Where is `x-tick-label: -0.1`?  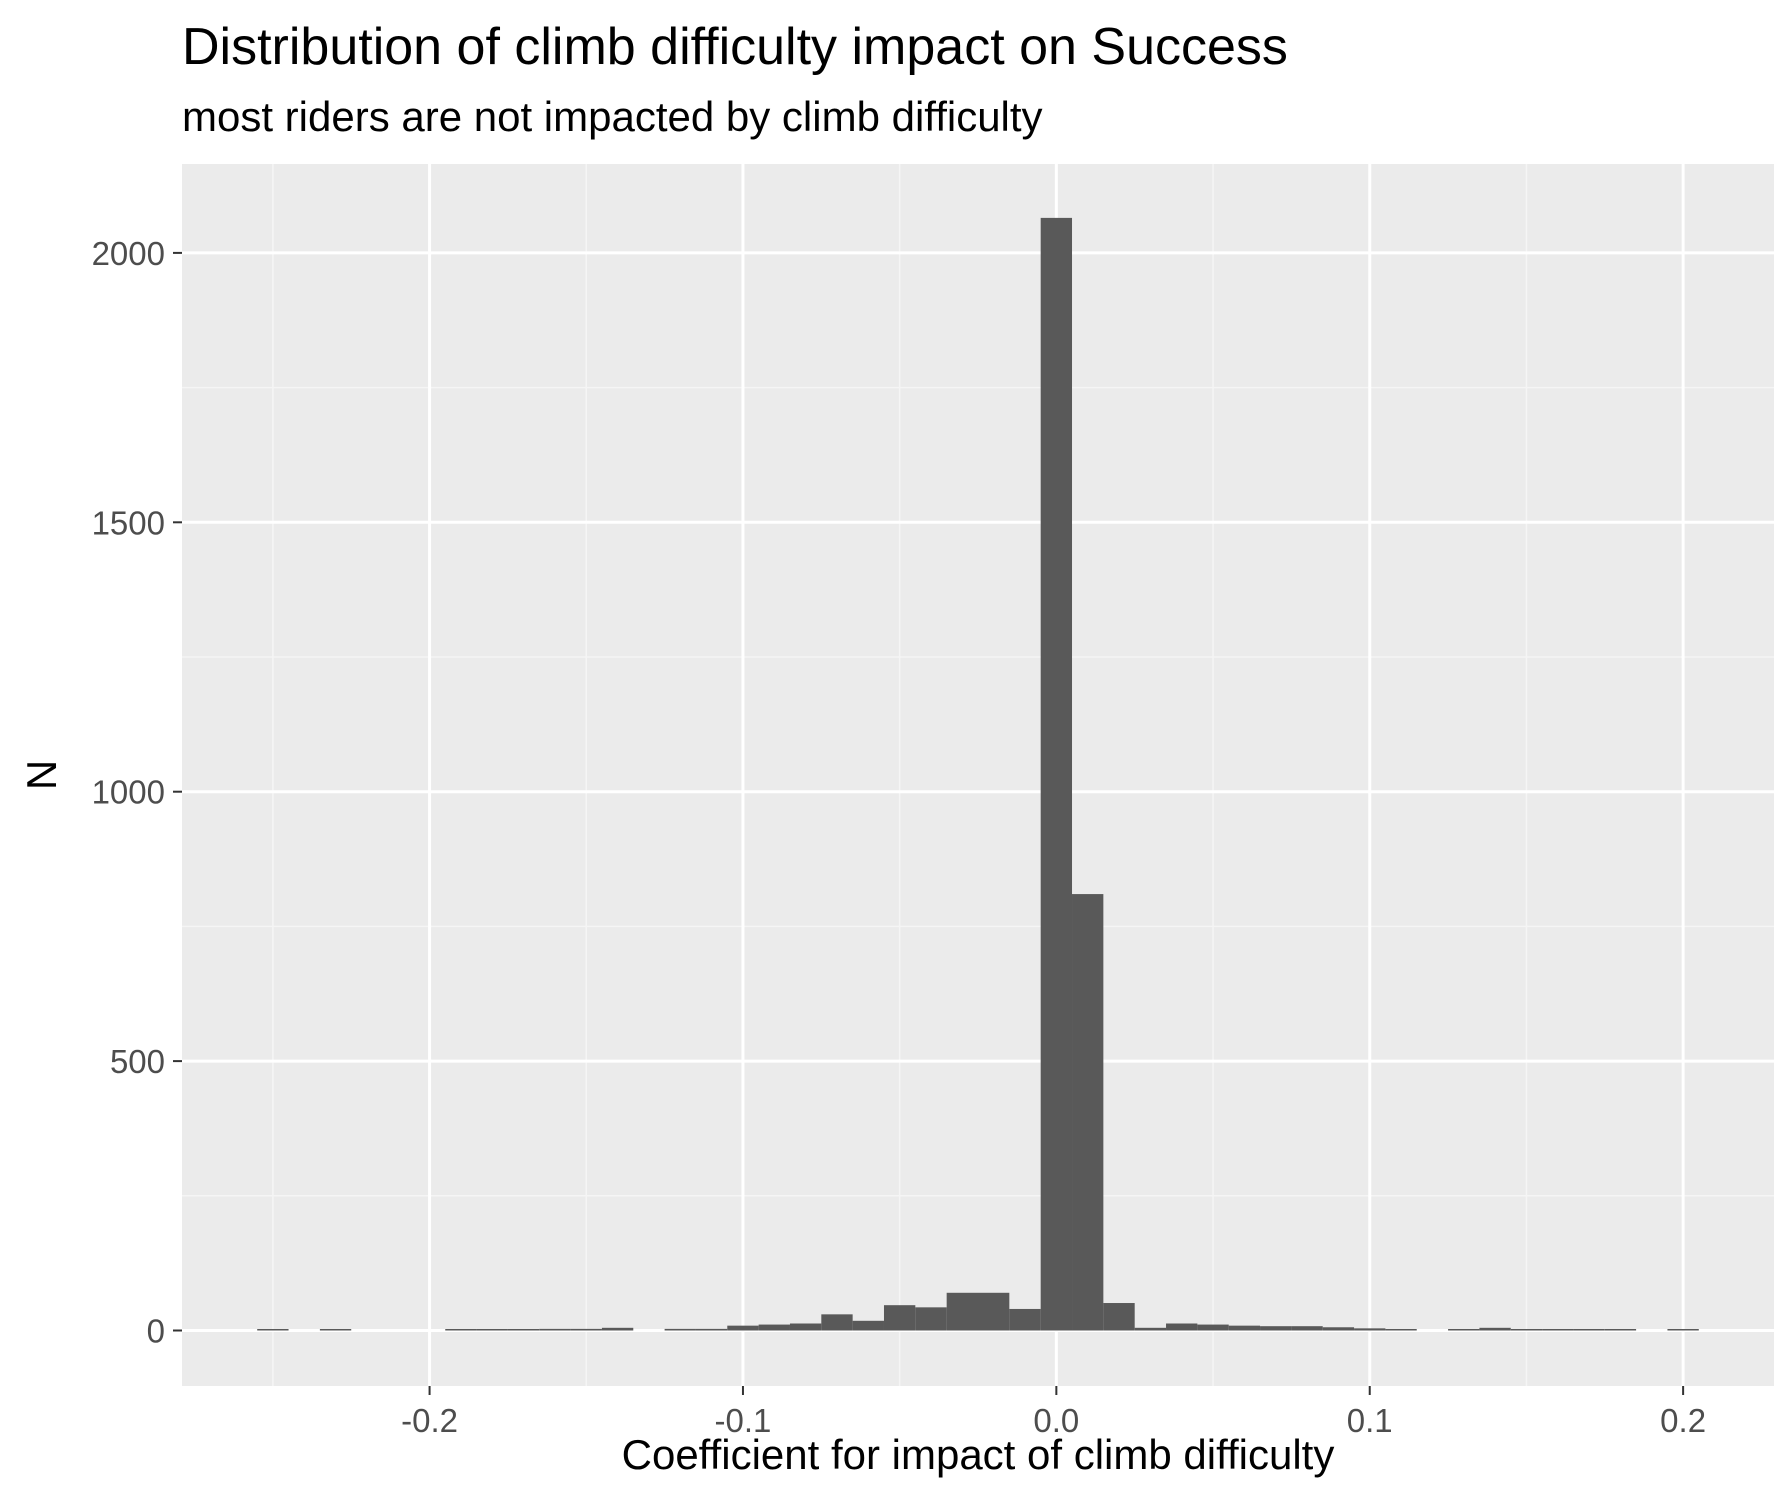 x-tick-label: -0.1 is located at coordinates (743, 1420).